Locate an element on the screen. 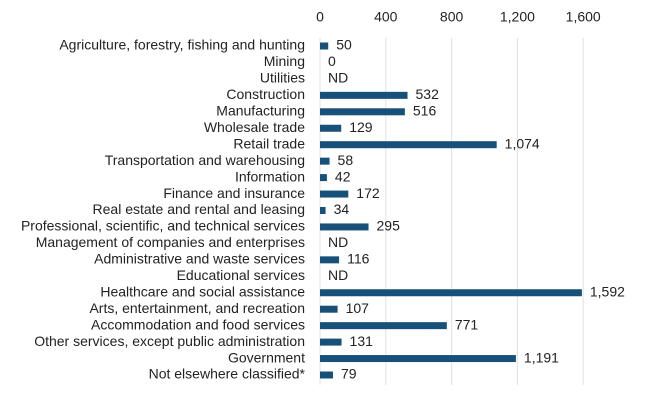 This screenshot has height=399, width=650. value-label: 131 is located at coordinates (362, 341).